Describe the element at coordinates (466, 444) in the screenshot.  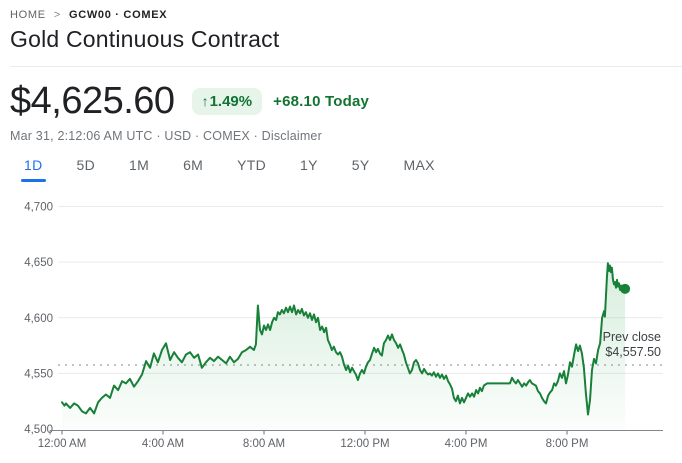
I see `x-axis-label: 4:00 PM` at that location.